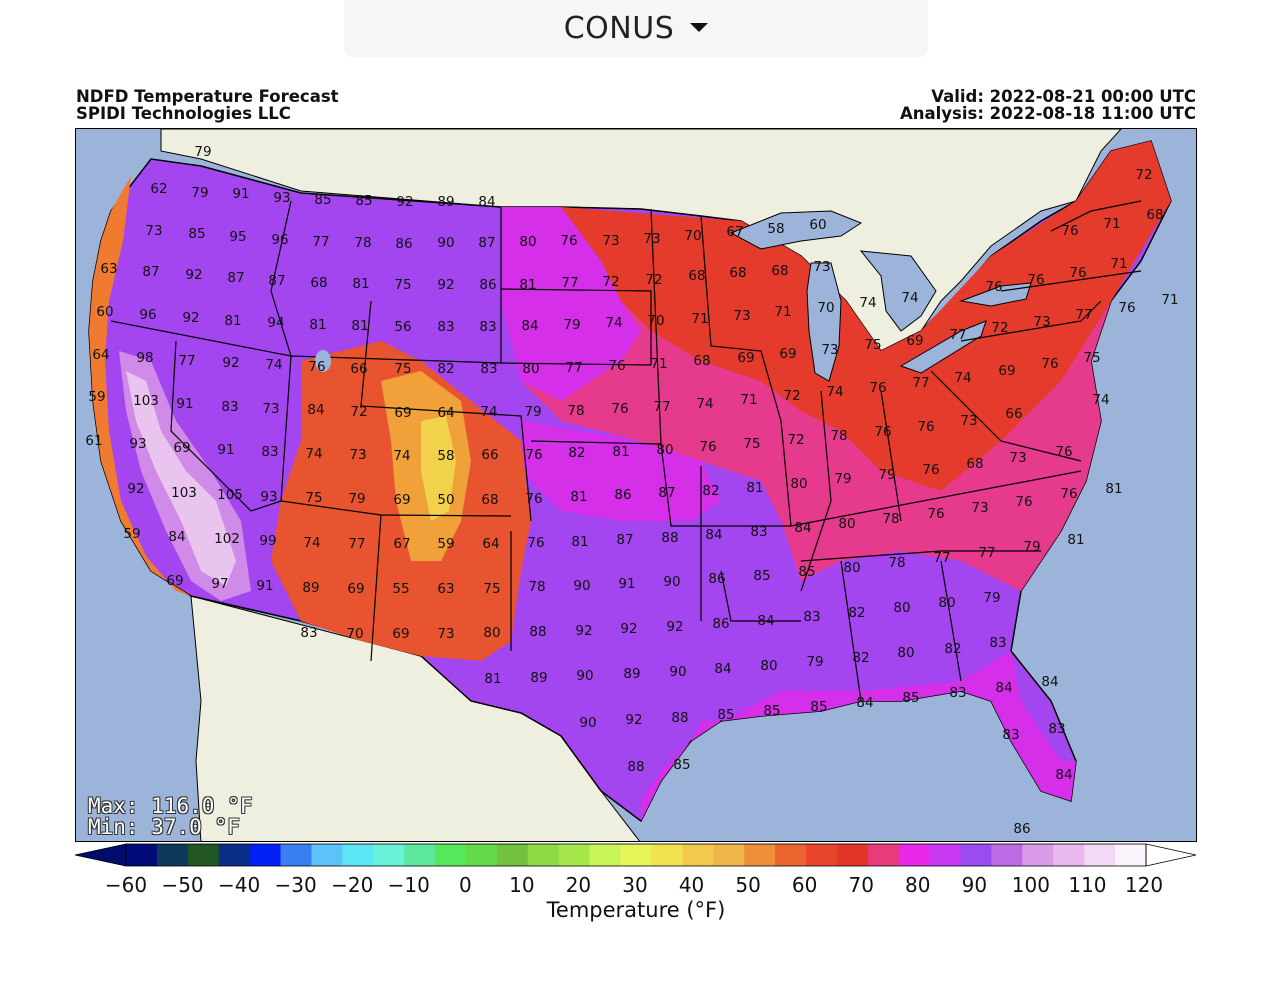  Describe the element at coordinates (401, 500) in the screenshot. I see `temperature-label: 69` at that location.